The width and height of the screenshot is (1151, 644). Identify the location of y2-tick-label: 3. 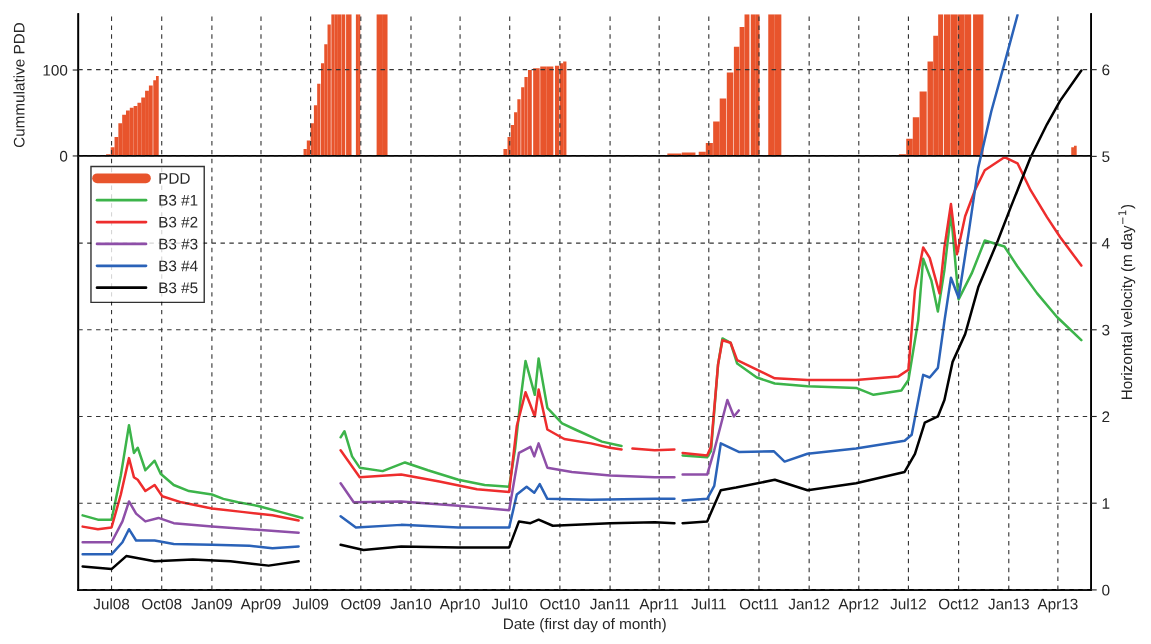
(1106, 330).